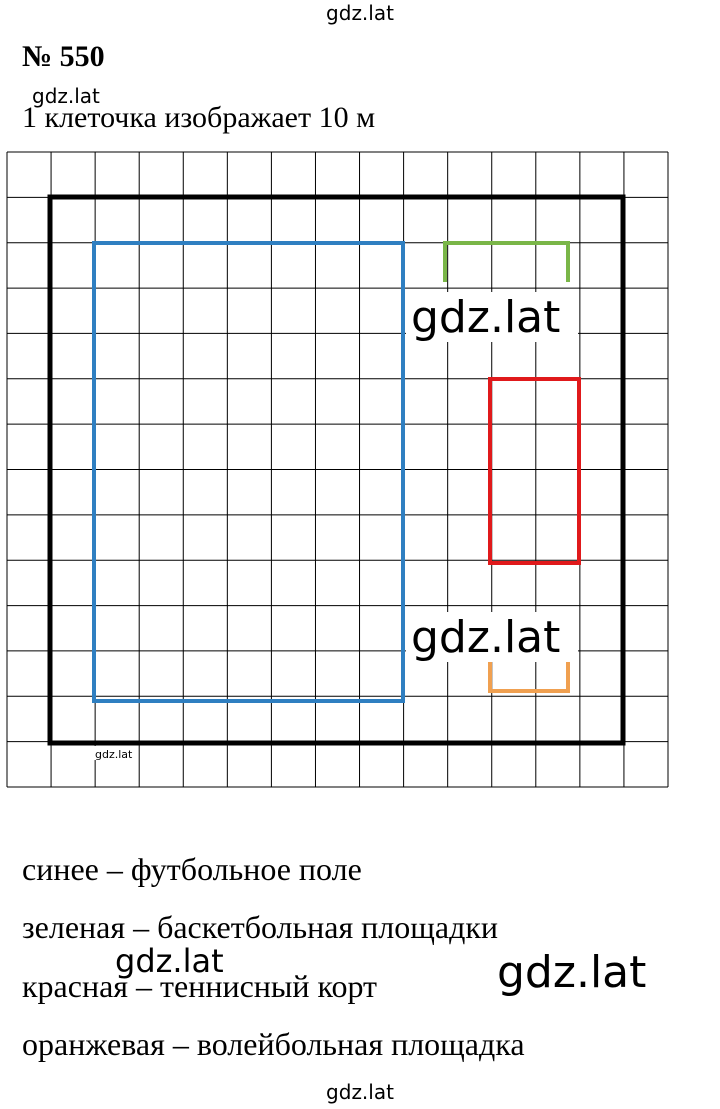 This screenshot has height=1109, width=720. I want to click on legend-item: зеленая – баскетбольная площадки, so click(260, 927).